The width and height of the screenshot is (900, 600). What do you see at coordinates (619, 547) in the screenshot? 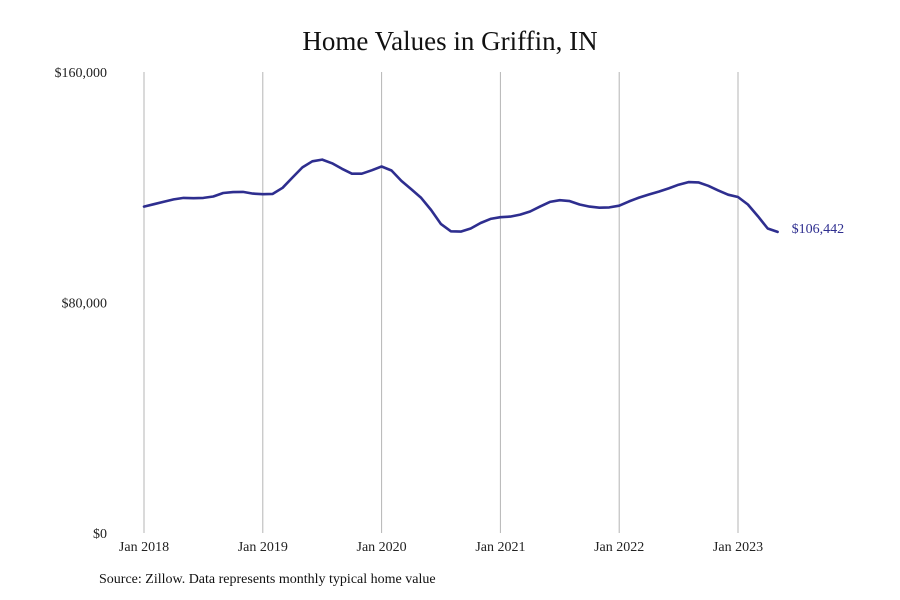
I see `x-tick-label: Jan 2022` at bounding box center [619, 547].